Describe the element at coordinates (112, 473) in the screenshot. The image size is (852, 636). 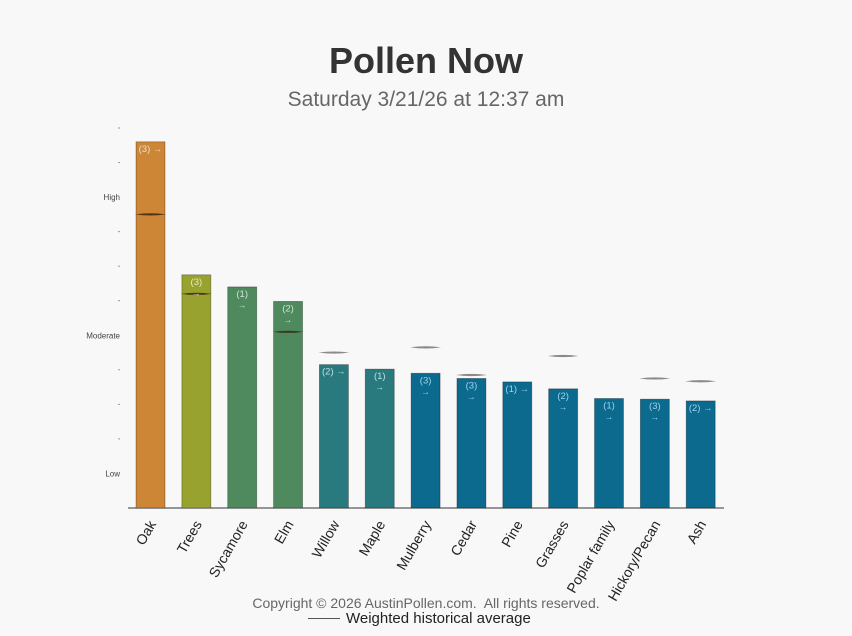
I see `y-axis-label-low: Low` at that location.